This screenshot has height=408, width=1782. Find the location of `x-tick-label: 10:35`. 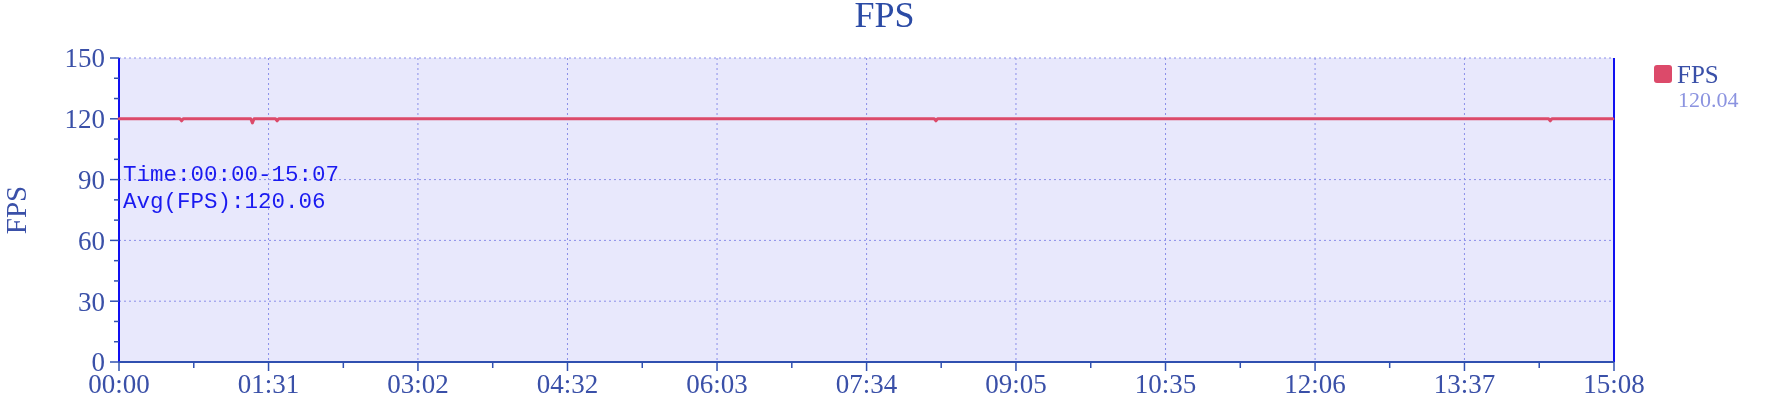

x-tick-label: 10:35 is located at coordinates (1165, 384).